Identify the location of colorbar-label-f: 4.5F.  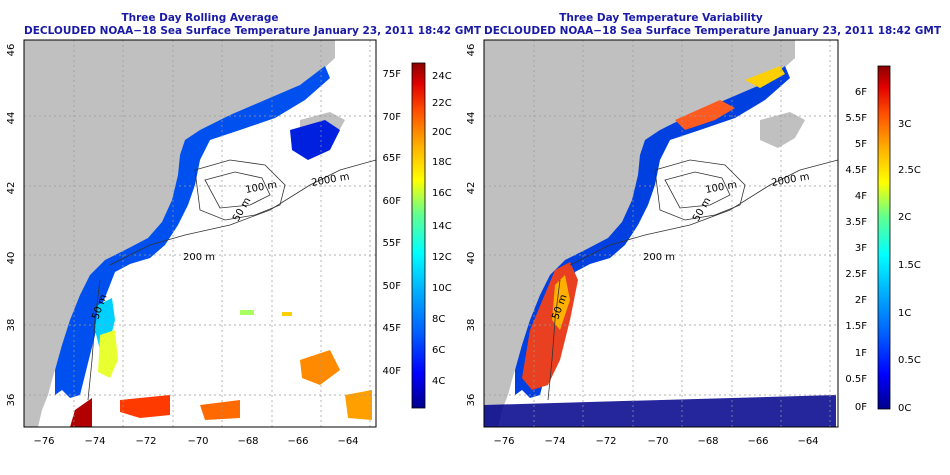
(856, 170).